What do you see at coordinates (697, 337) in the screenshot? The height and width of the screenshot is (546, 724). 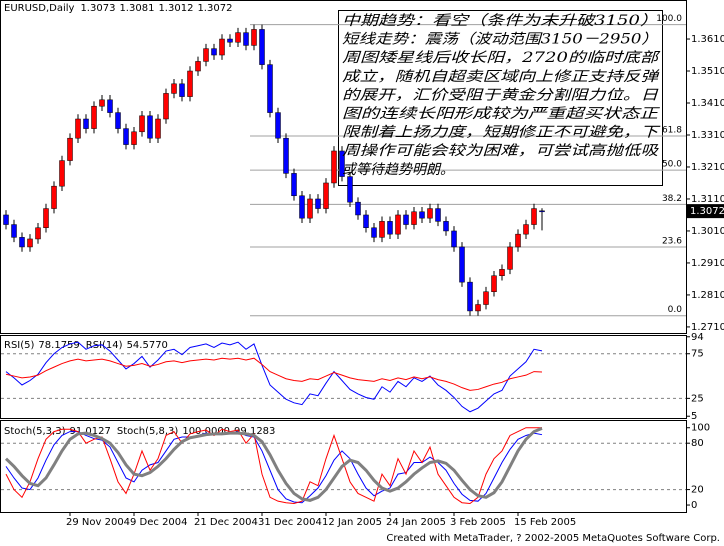 I see `y-tick-label: 94` at bounding box center [697, 337].